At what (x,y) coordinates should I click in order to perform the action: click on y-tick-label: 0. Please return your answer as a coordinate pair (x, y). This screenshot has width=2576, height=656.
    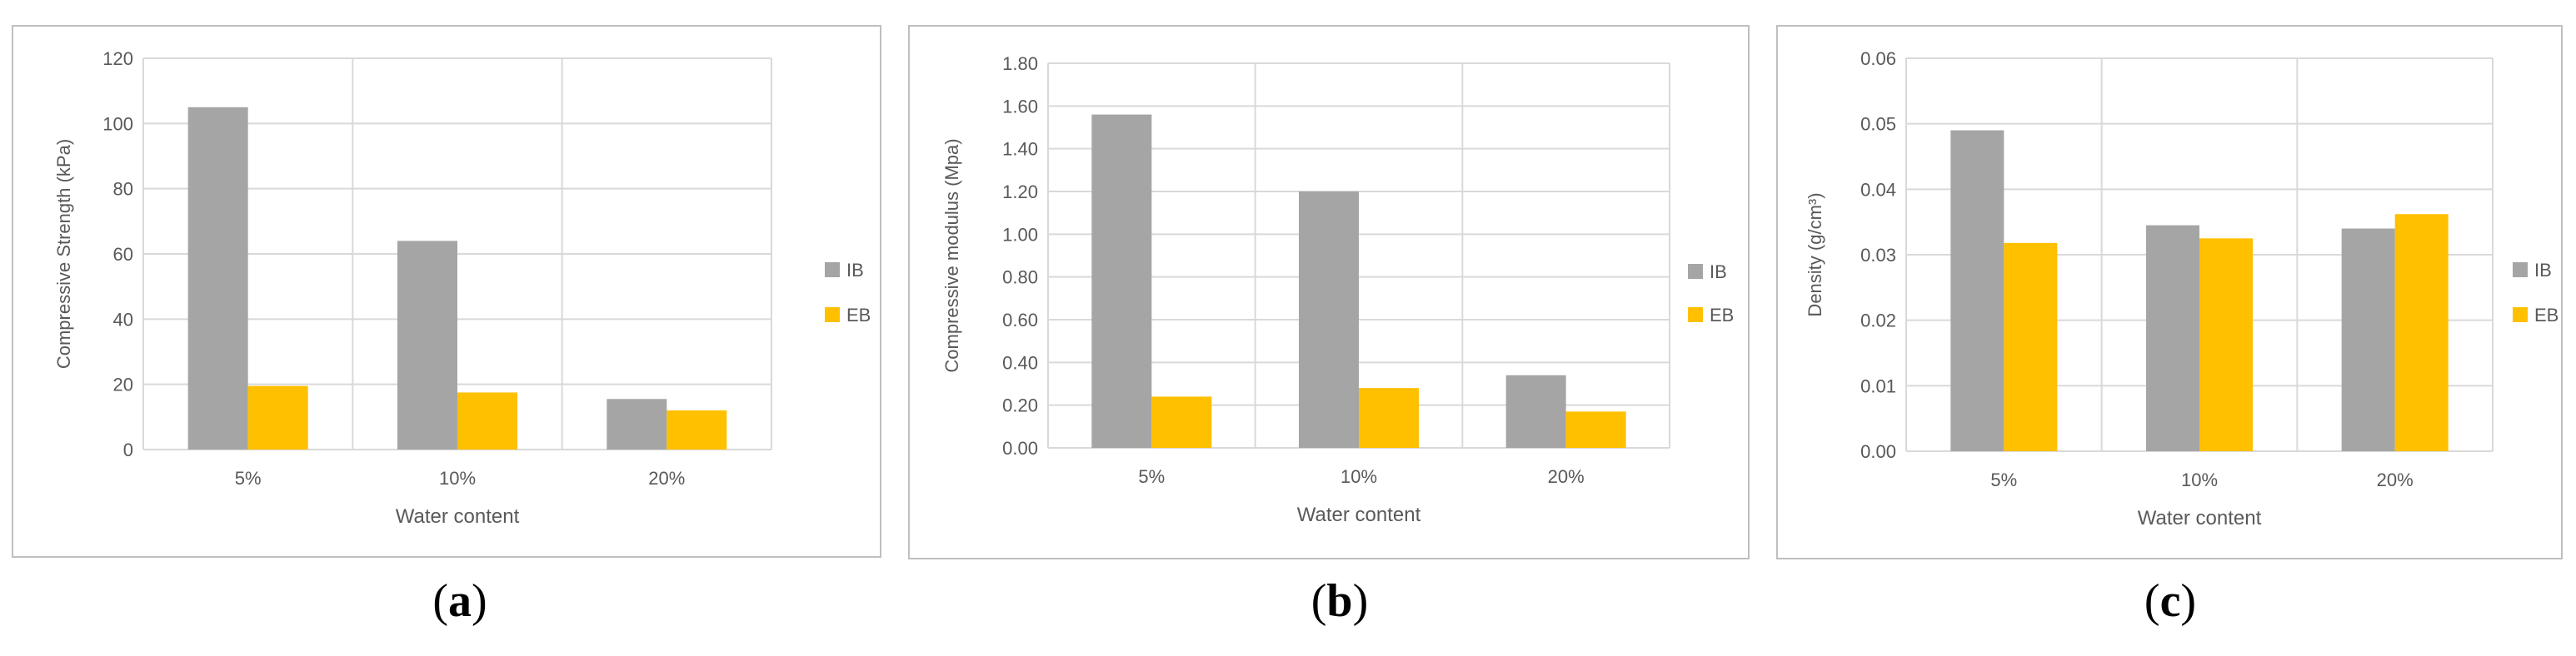
    Looking at the image, I should click on (128, 450).